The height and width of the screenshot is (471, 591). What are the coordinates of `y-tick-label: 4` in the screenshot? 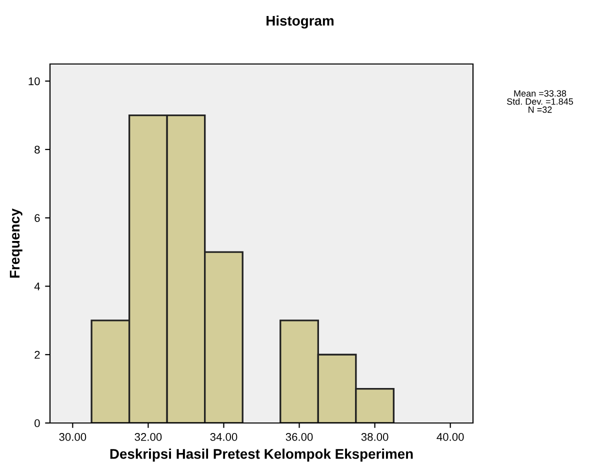 It's located at (37, 286).